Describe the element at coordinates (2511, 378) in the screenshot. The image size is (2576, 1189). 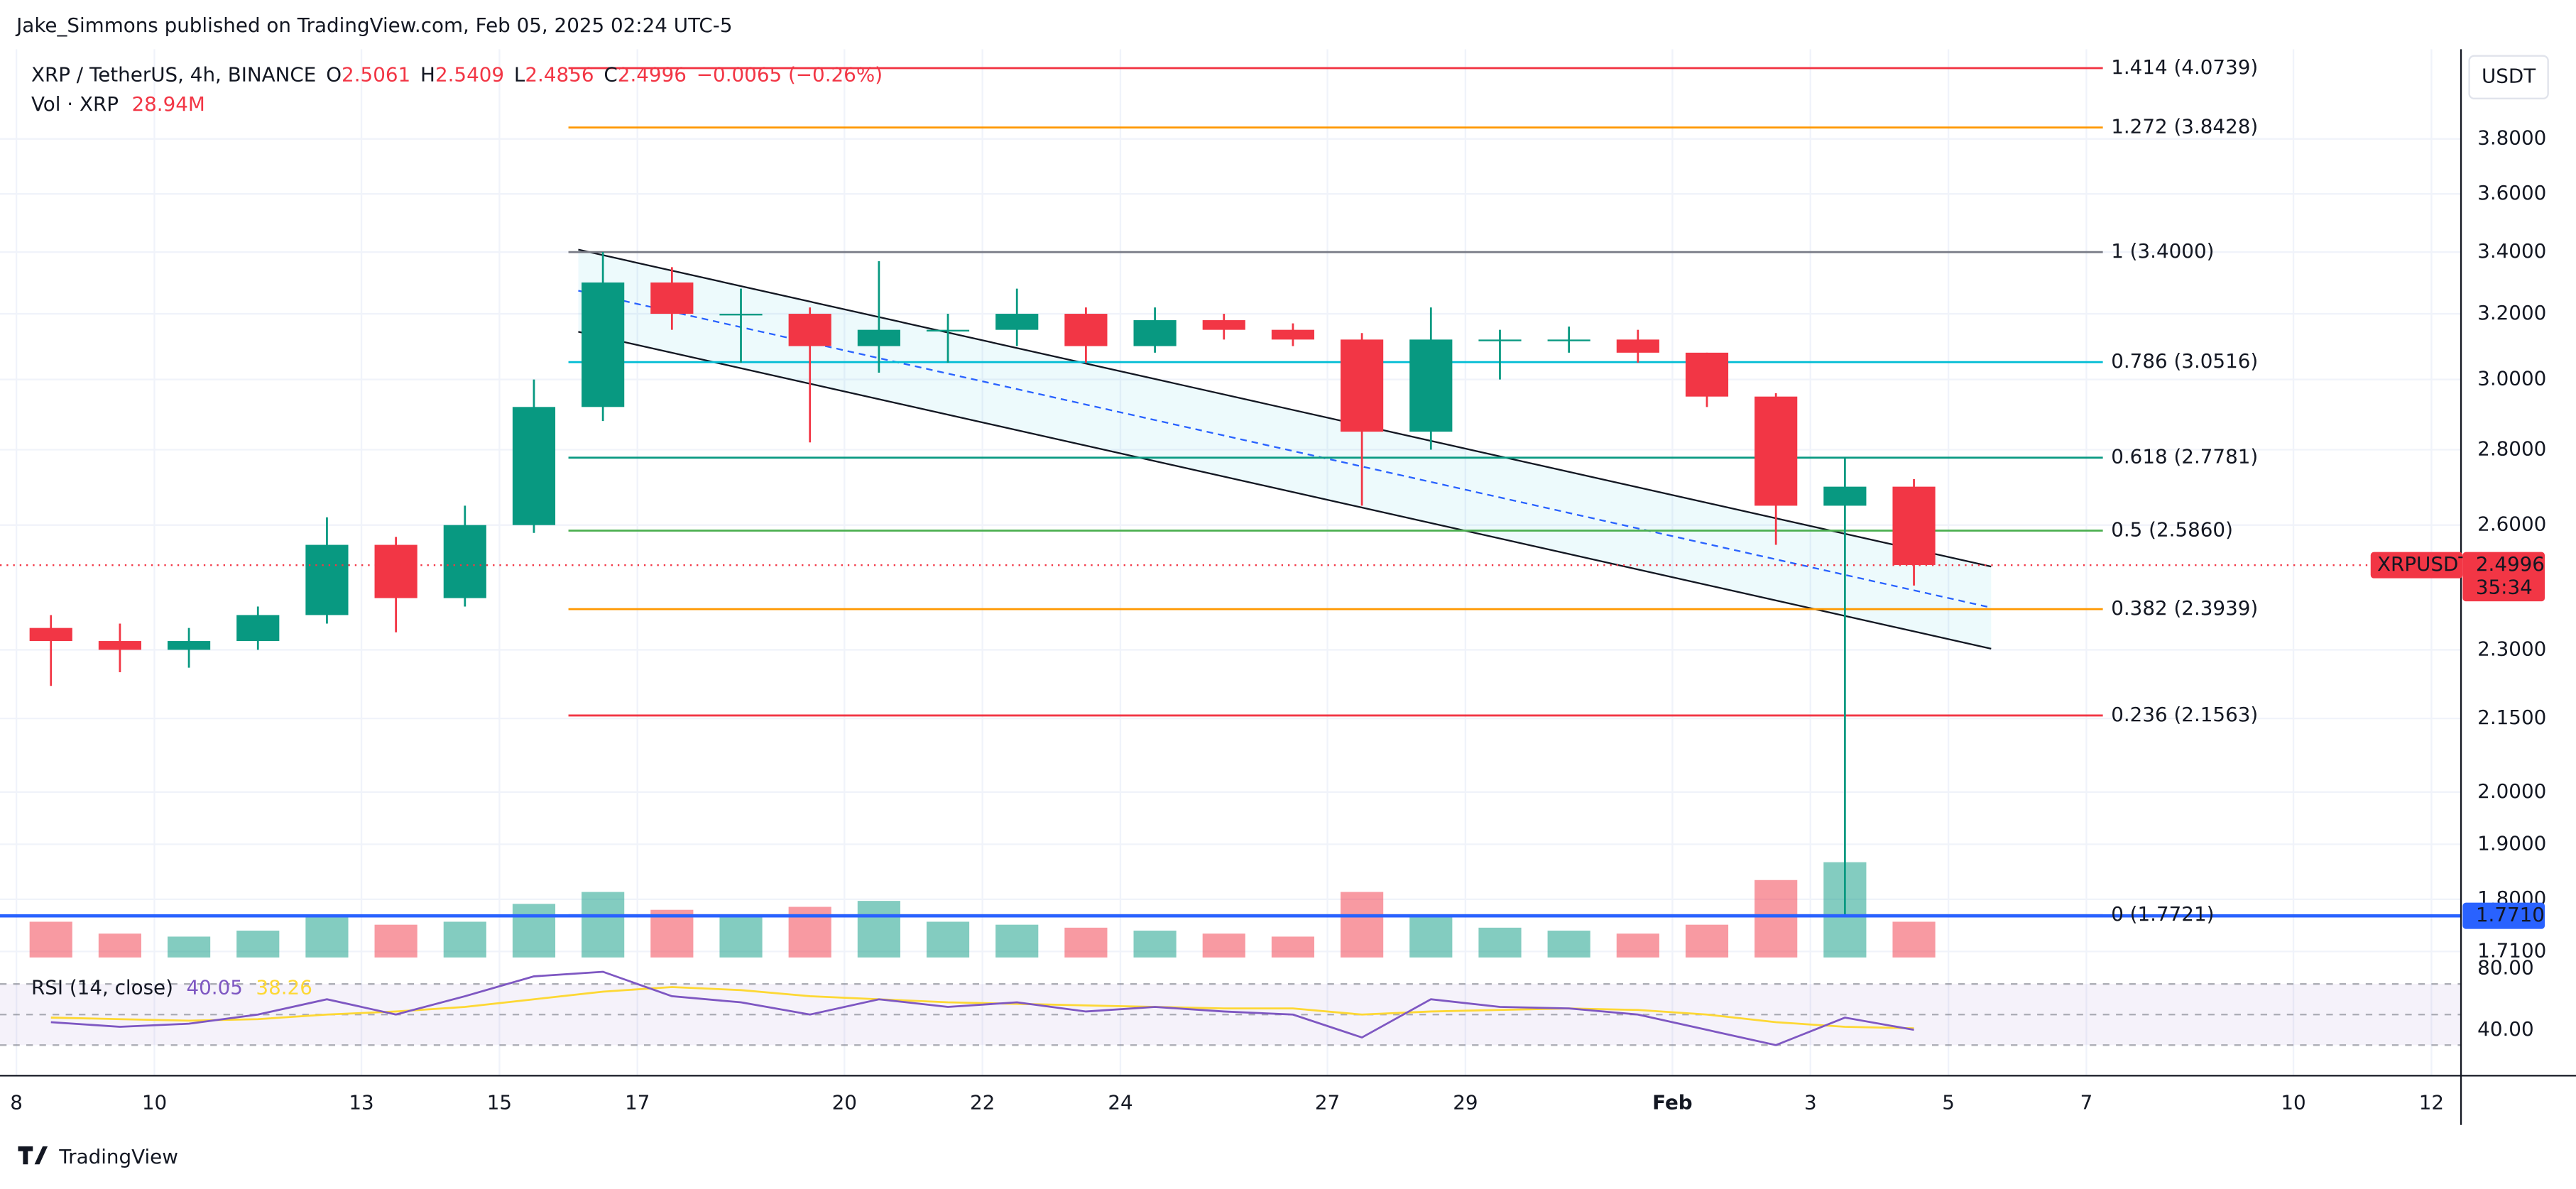
I see `y-tick-label: 3.0000` at that location.